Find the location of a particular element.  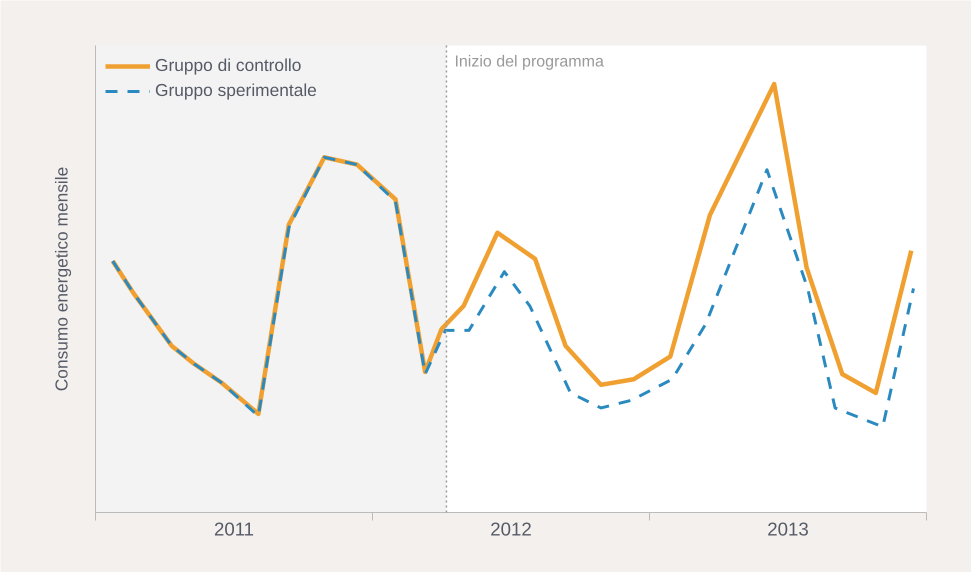

ref-line-label: Inizio del programma is located at coordinates (529, 62).